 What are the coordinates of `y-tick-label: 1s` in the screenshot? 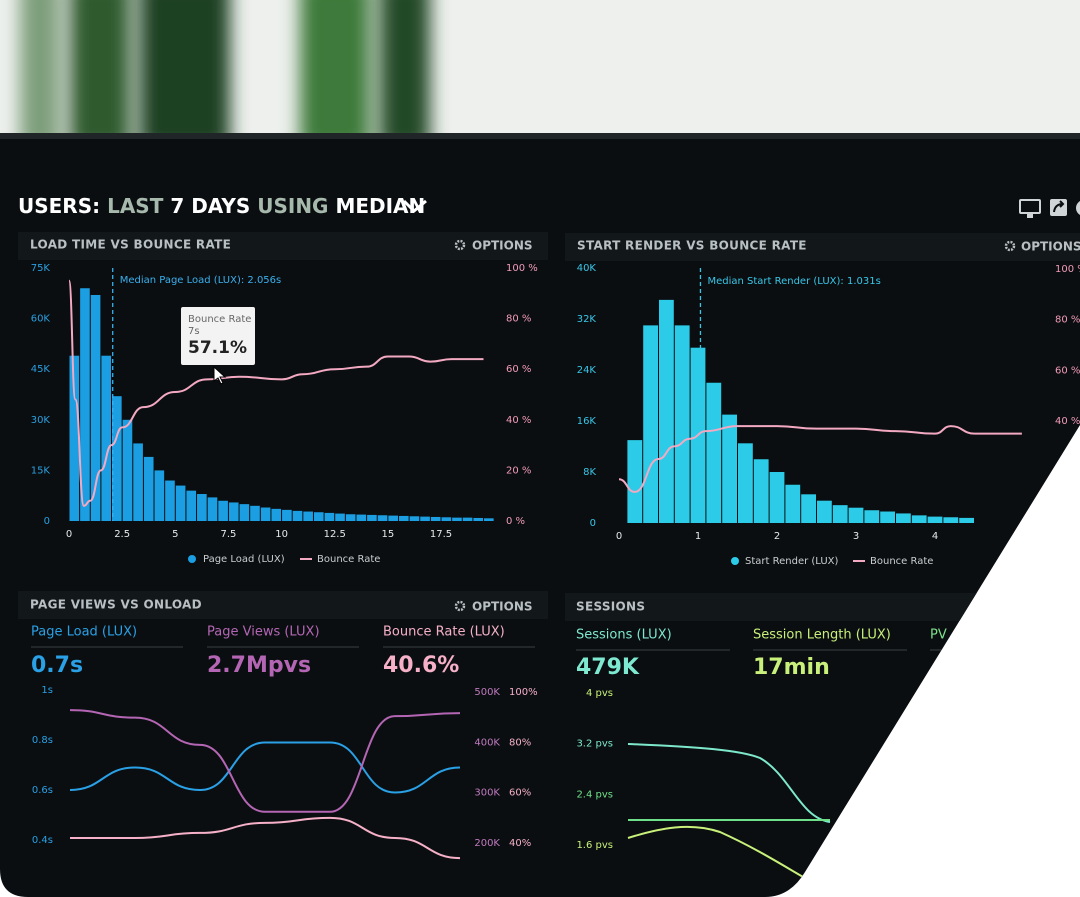 It's located at (47, 690).